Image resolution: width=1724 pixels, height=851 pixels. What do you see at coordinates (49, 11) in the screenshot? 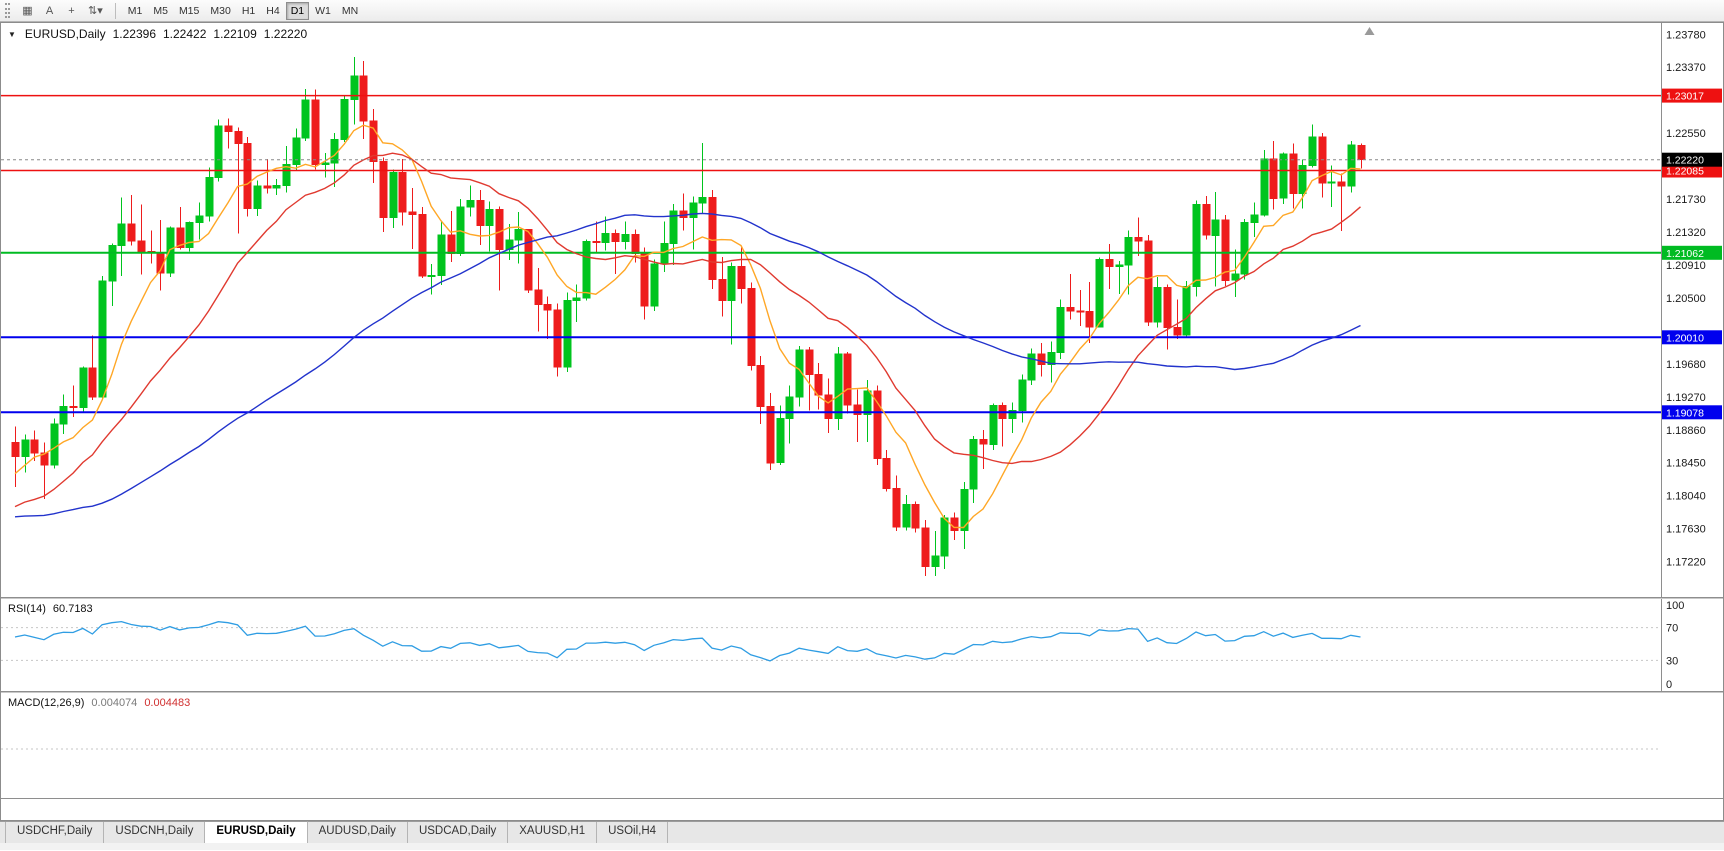
I see `cursor-a-button: A` at bounding box center [49, 11].